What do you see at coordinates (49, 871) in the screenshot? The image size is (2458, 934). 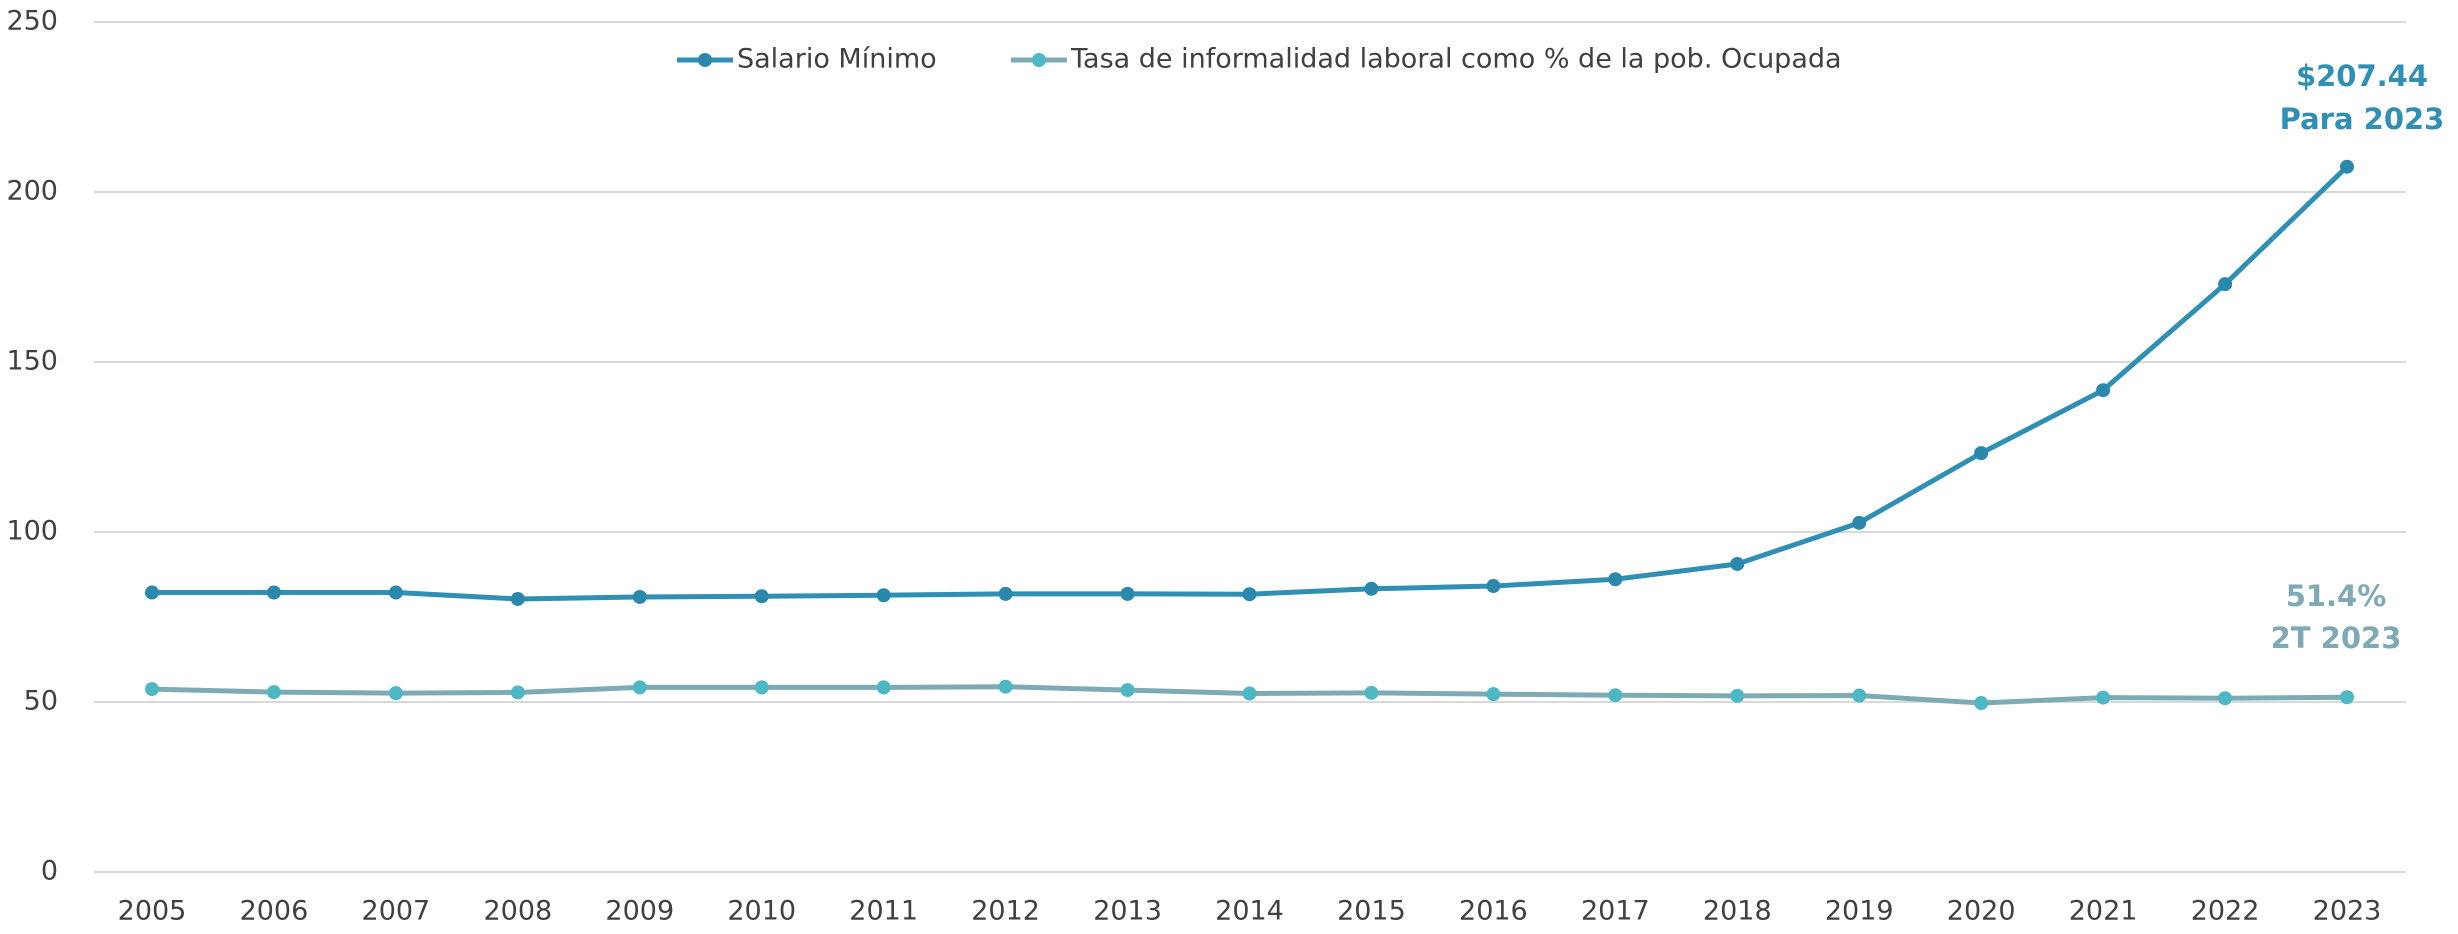 I see `y-tick-label: 0` at bounding box center [49, 871].